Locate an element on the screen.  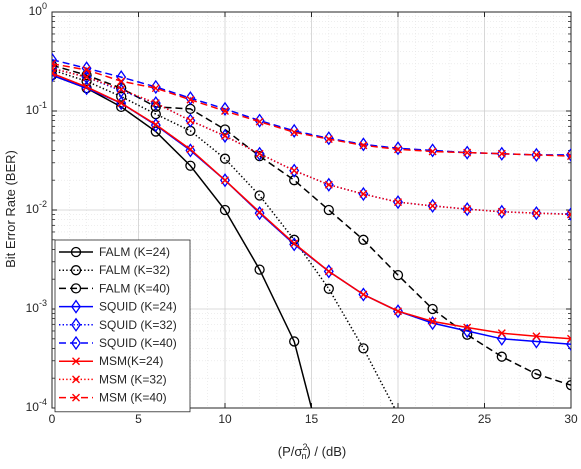
legend-item: MSM(K=24) is located at coordinates (111, 361).